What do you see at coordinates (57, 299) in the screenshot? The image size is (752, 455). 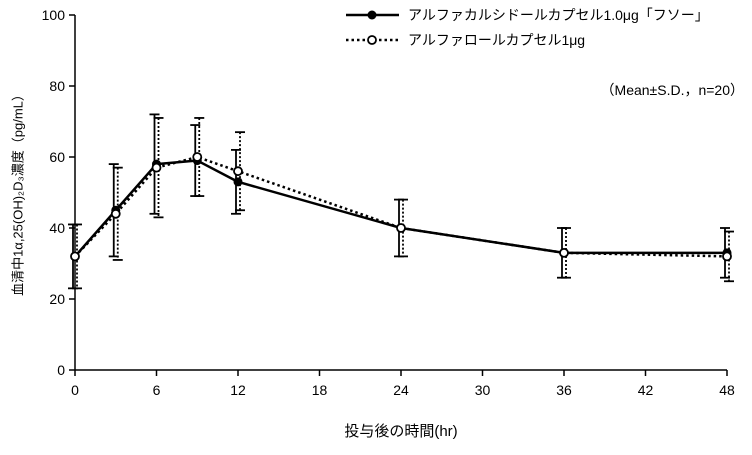 I see `y-tick-label: 20` at bounding box center [57, 299].